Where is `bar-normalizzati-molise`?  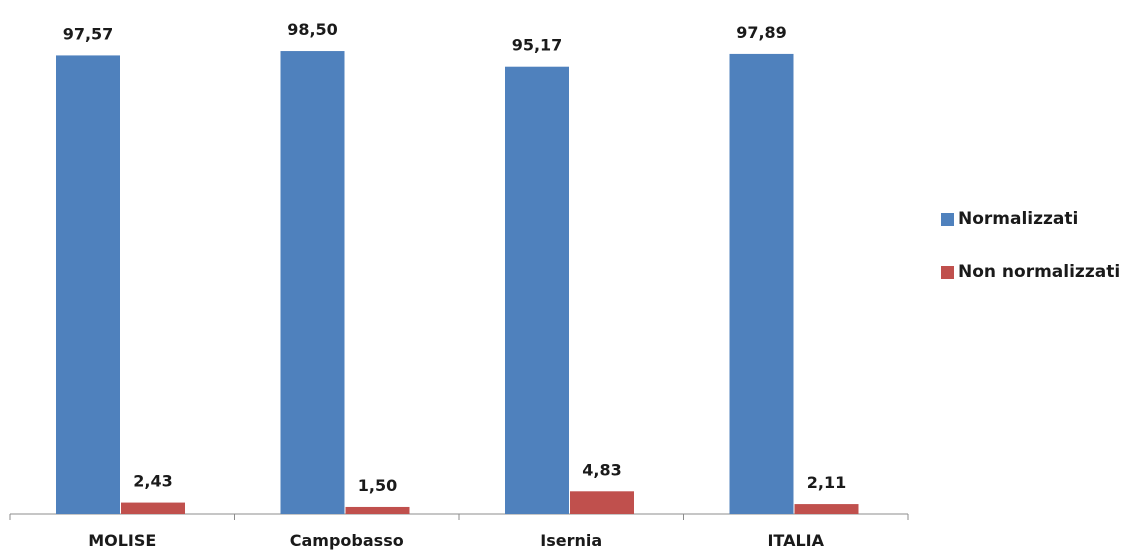
bar-normalizzati-molise is located at coordinates (88, 285).